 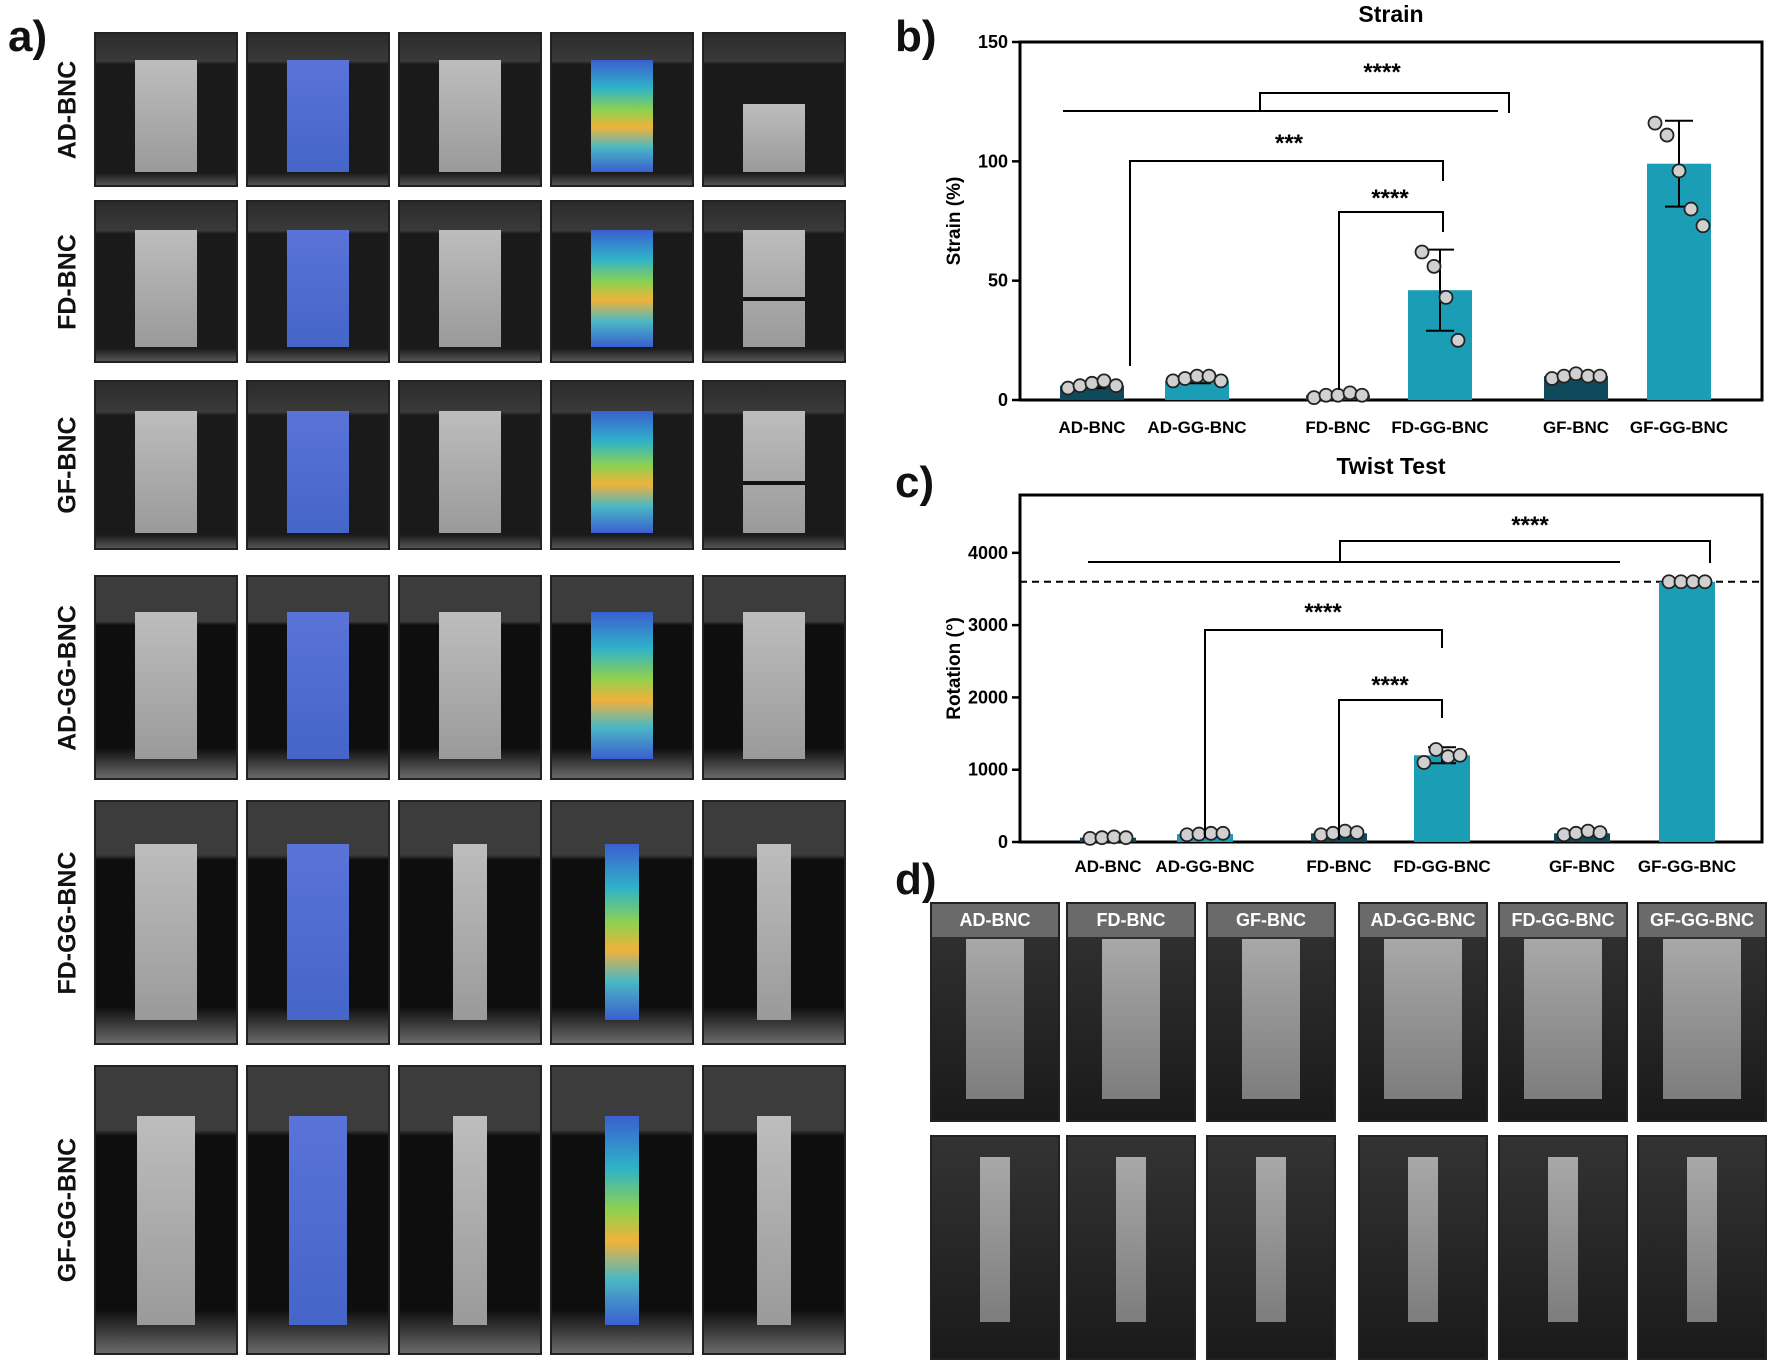 What do you see at coordinates (67, 1210) in the screenshot?
I see `panel-a-row-label: GF-GG-BNC` at bounding box center [67, 1210].